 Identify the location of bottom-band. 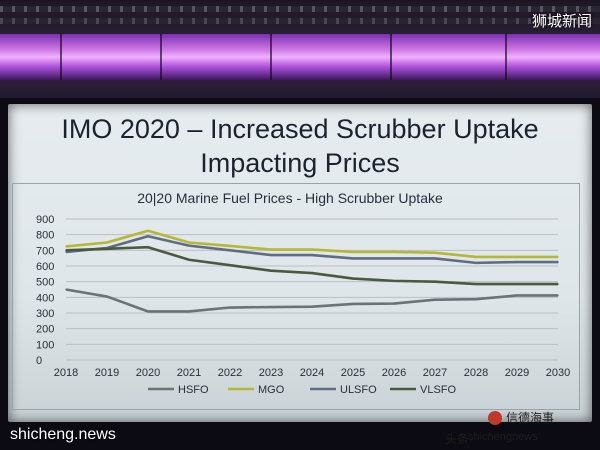
(300, 436).